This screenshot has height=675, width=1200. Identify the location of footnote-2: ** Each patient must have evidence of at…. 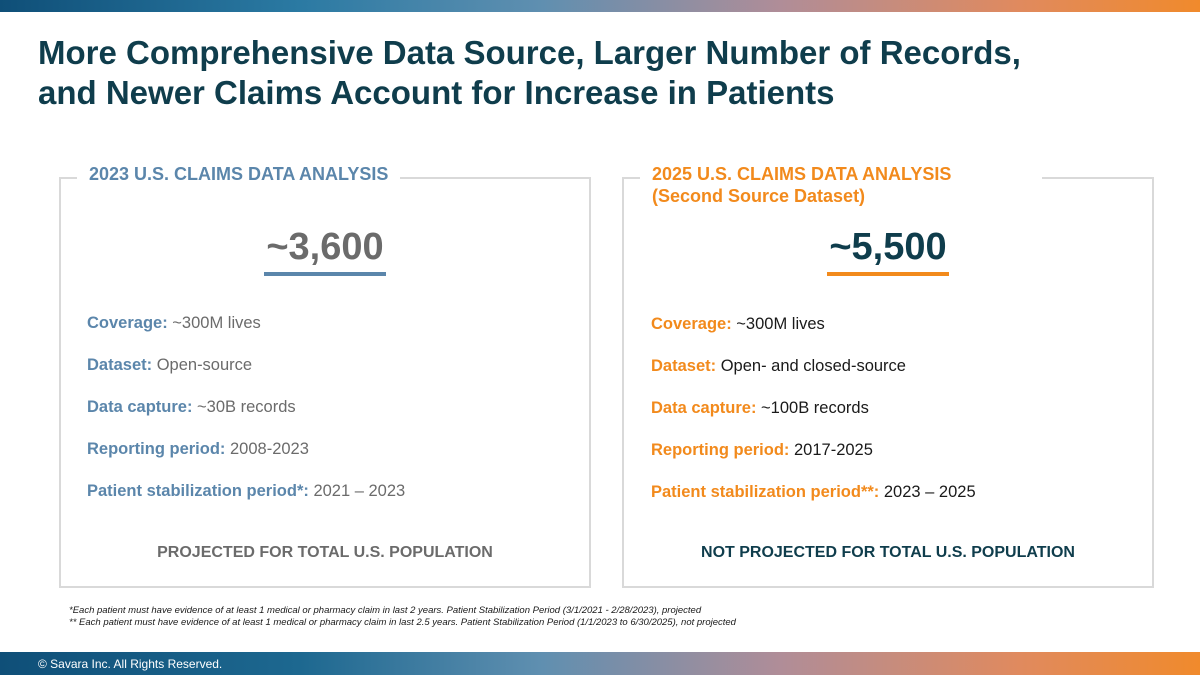
(402, 622).